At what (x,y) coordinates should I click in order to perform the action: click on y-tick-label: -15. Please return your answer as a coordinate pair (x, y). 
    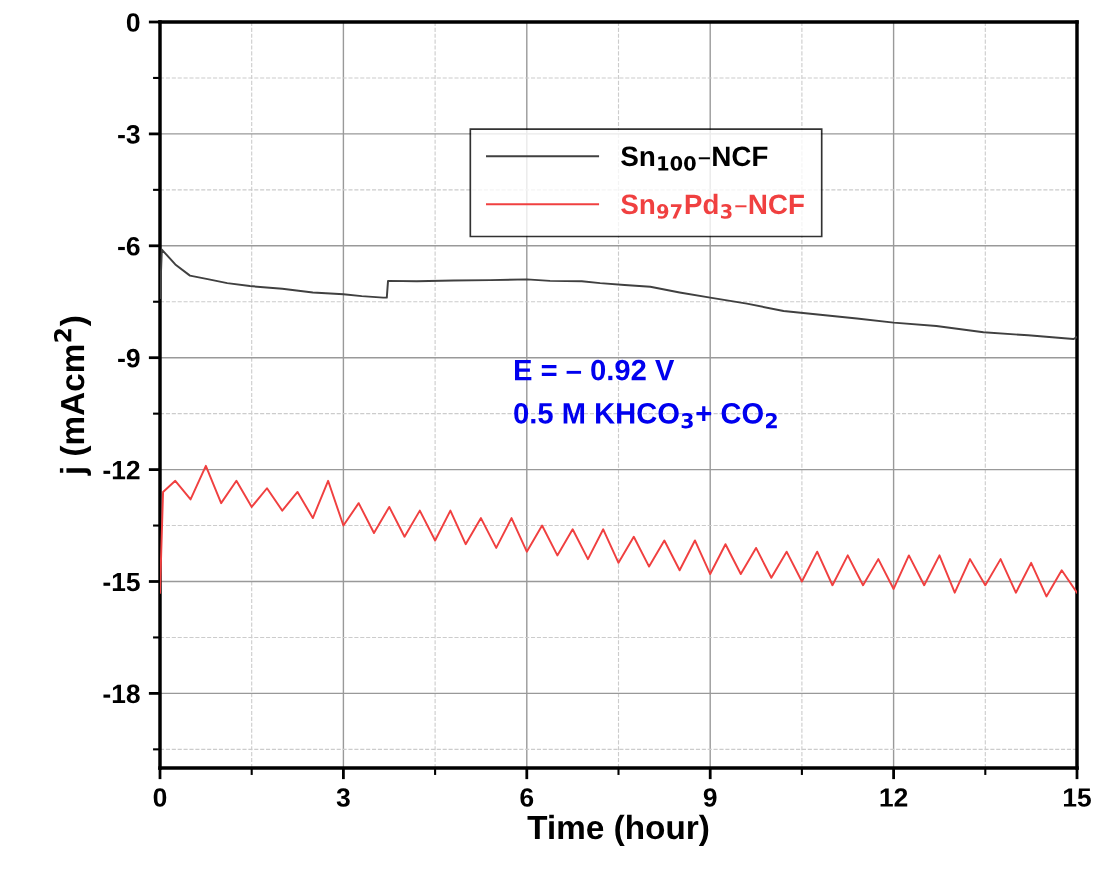
    Looking at the image, I should click on (121, 582).